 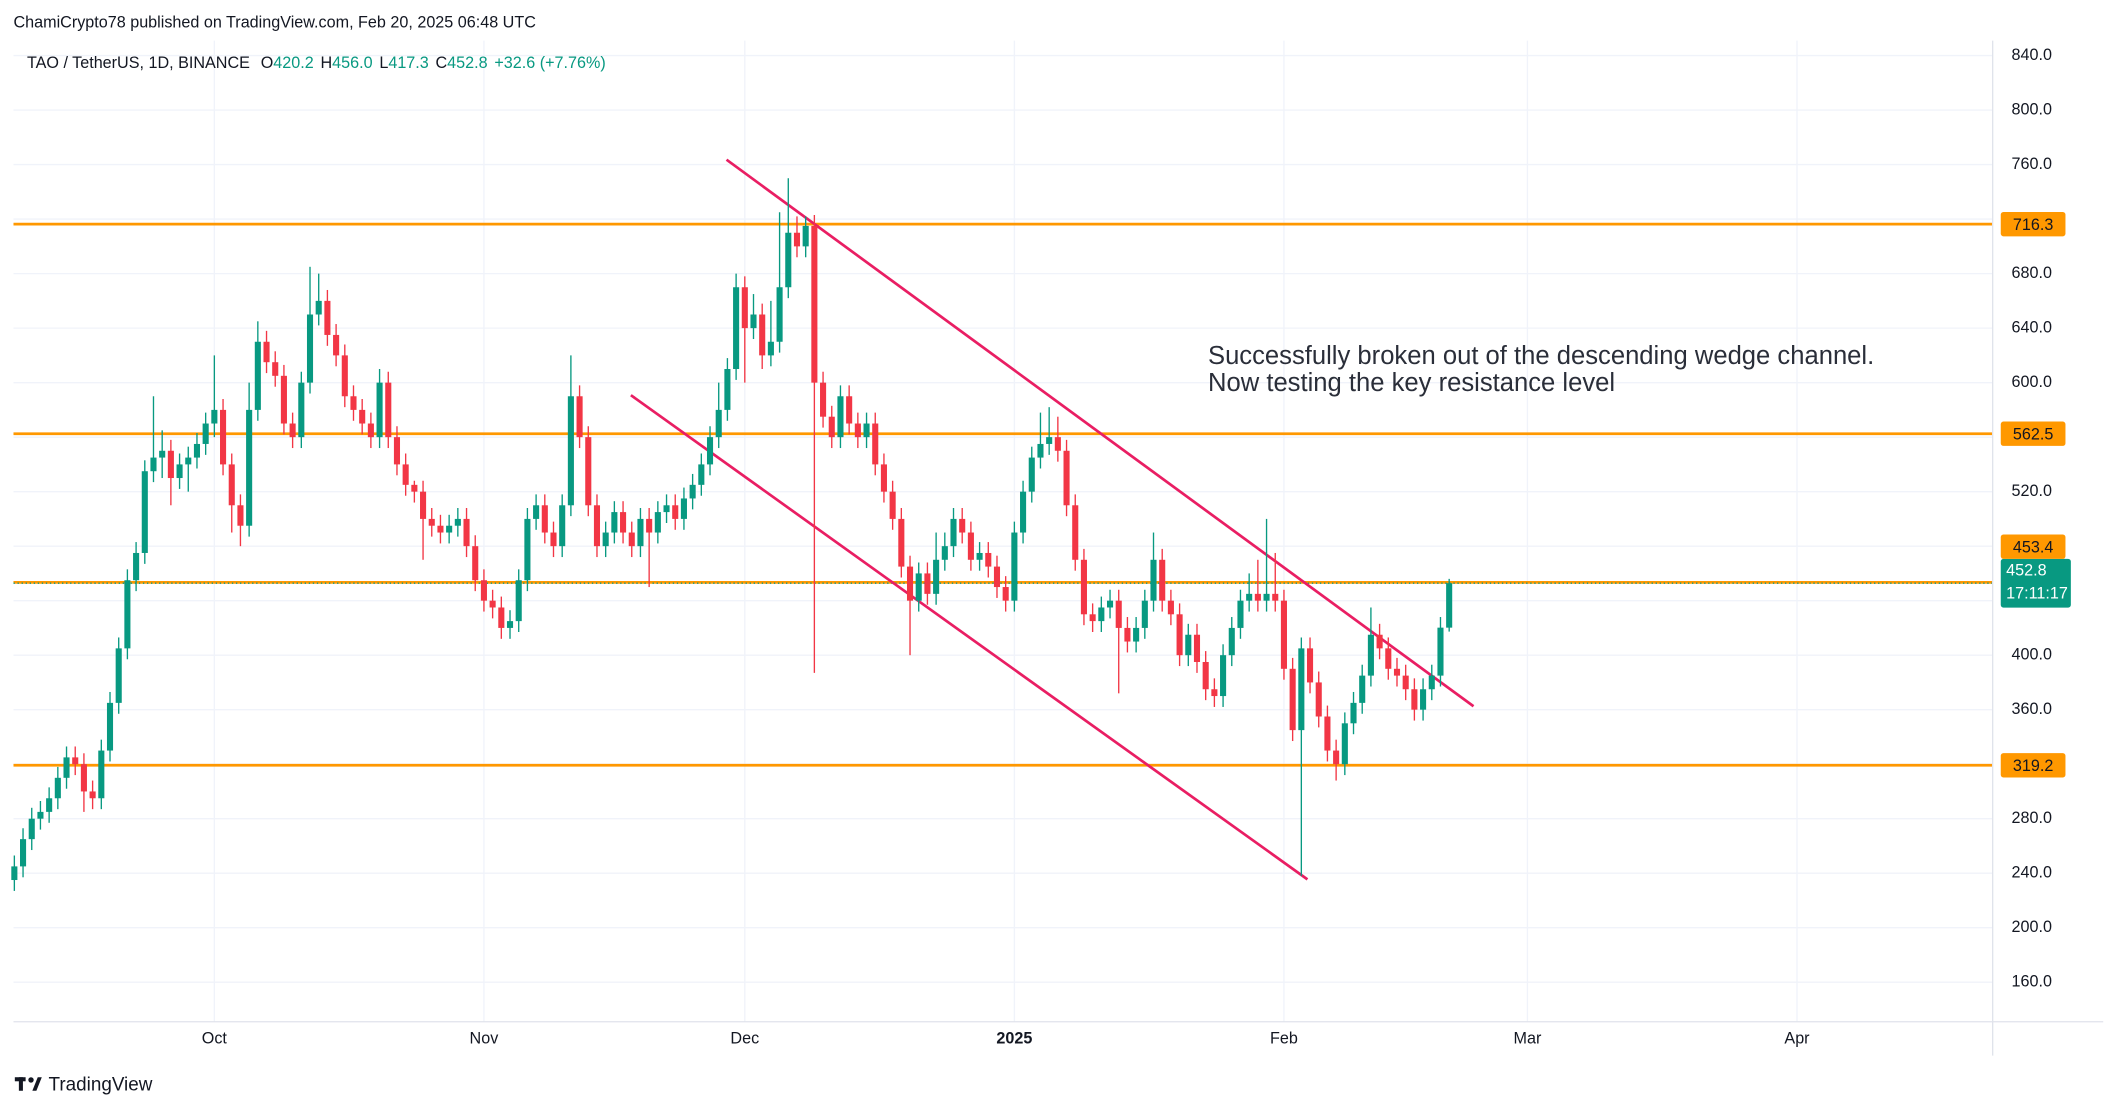 I want to click on x-tick-label: Apr, so click(x=1797, y=1039).